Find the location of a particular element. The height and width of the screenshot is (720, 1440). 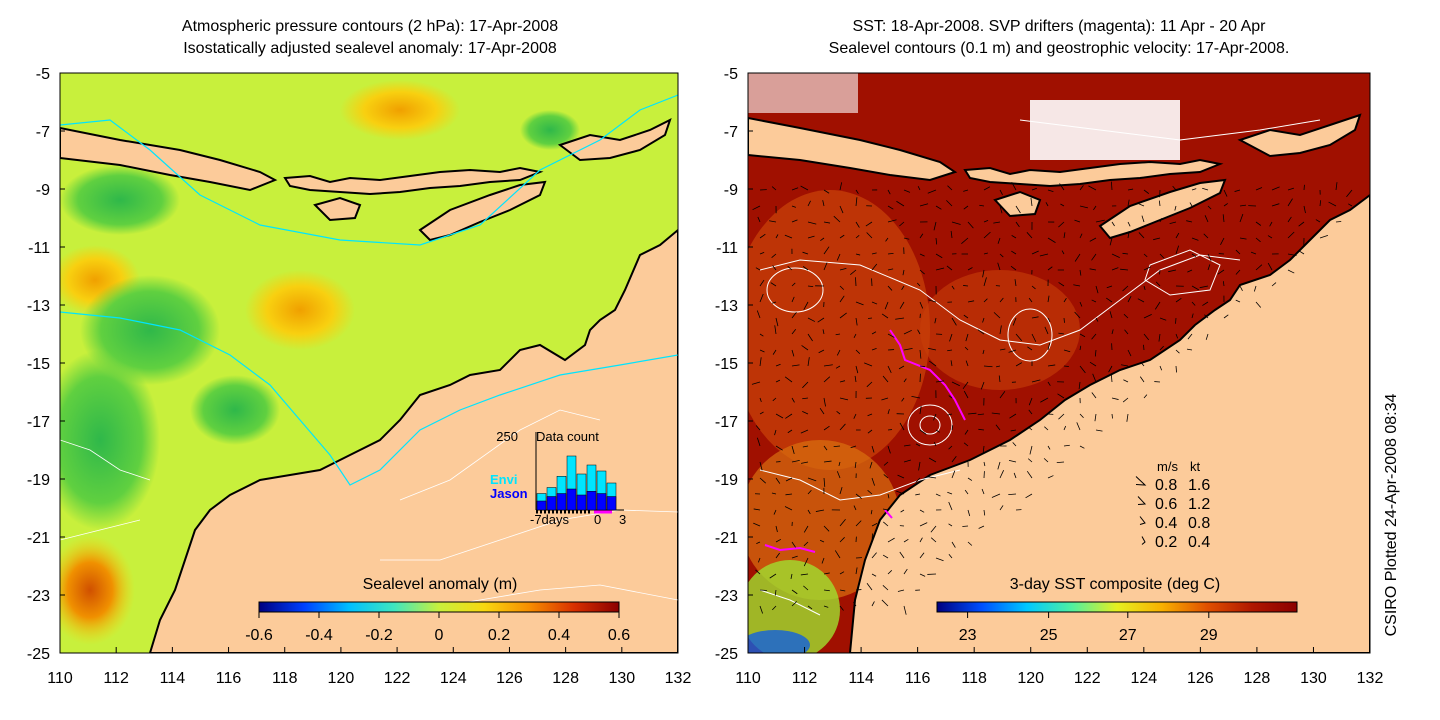

inset-x-label-start: -7days is located at coordinates (550, 519).